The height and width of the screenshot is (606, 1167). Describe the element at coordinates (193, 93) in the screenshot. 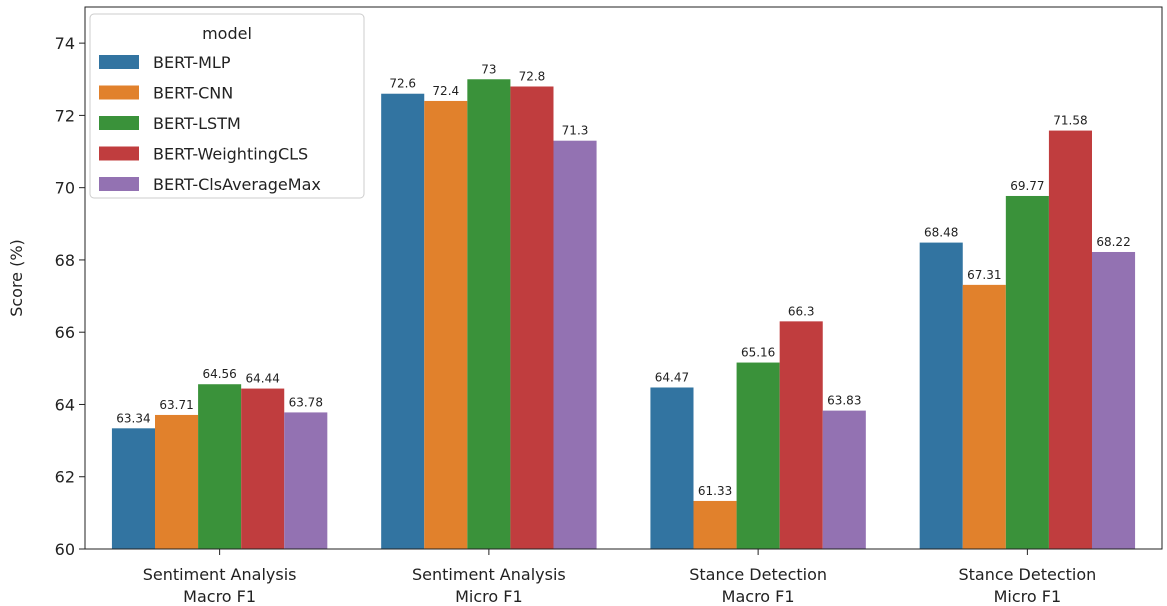

I see `legend-label: BERT-CNN` at that location.